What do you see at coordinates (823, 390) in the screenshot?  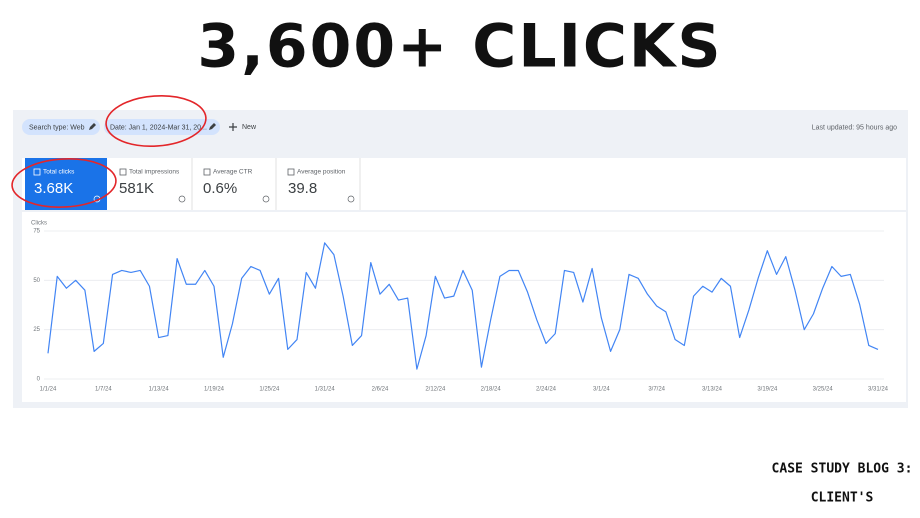 I see `x-tick-label: 3/25/24` at bounding box center [823, 390].